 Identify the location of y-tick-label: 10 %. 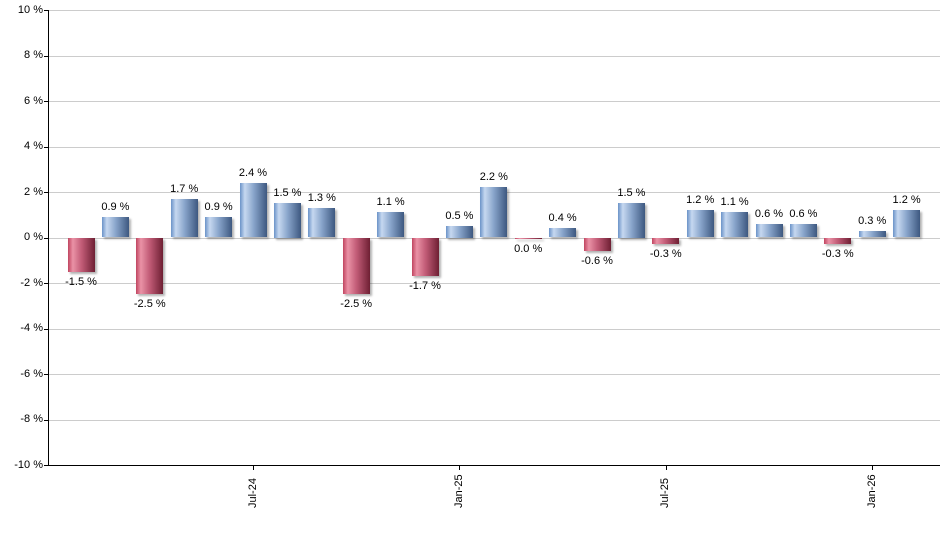
(30, 9).